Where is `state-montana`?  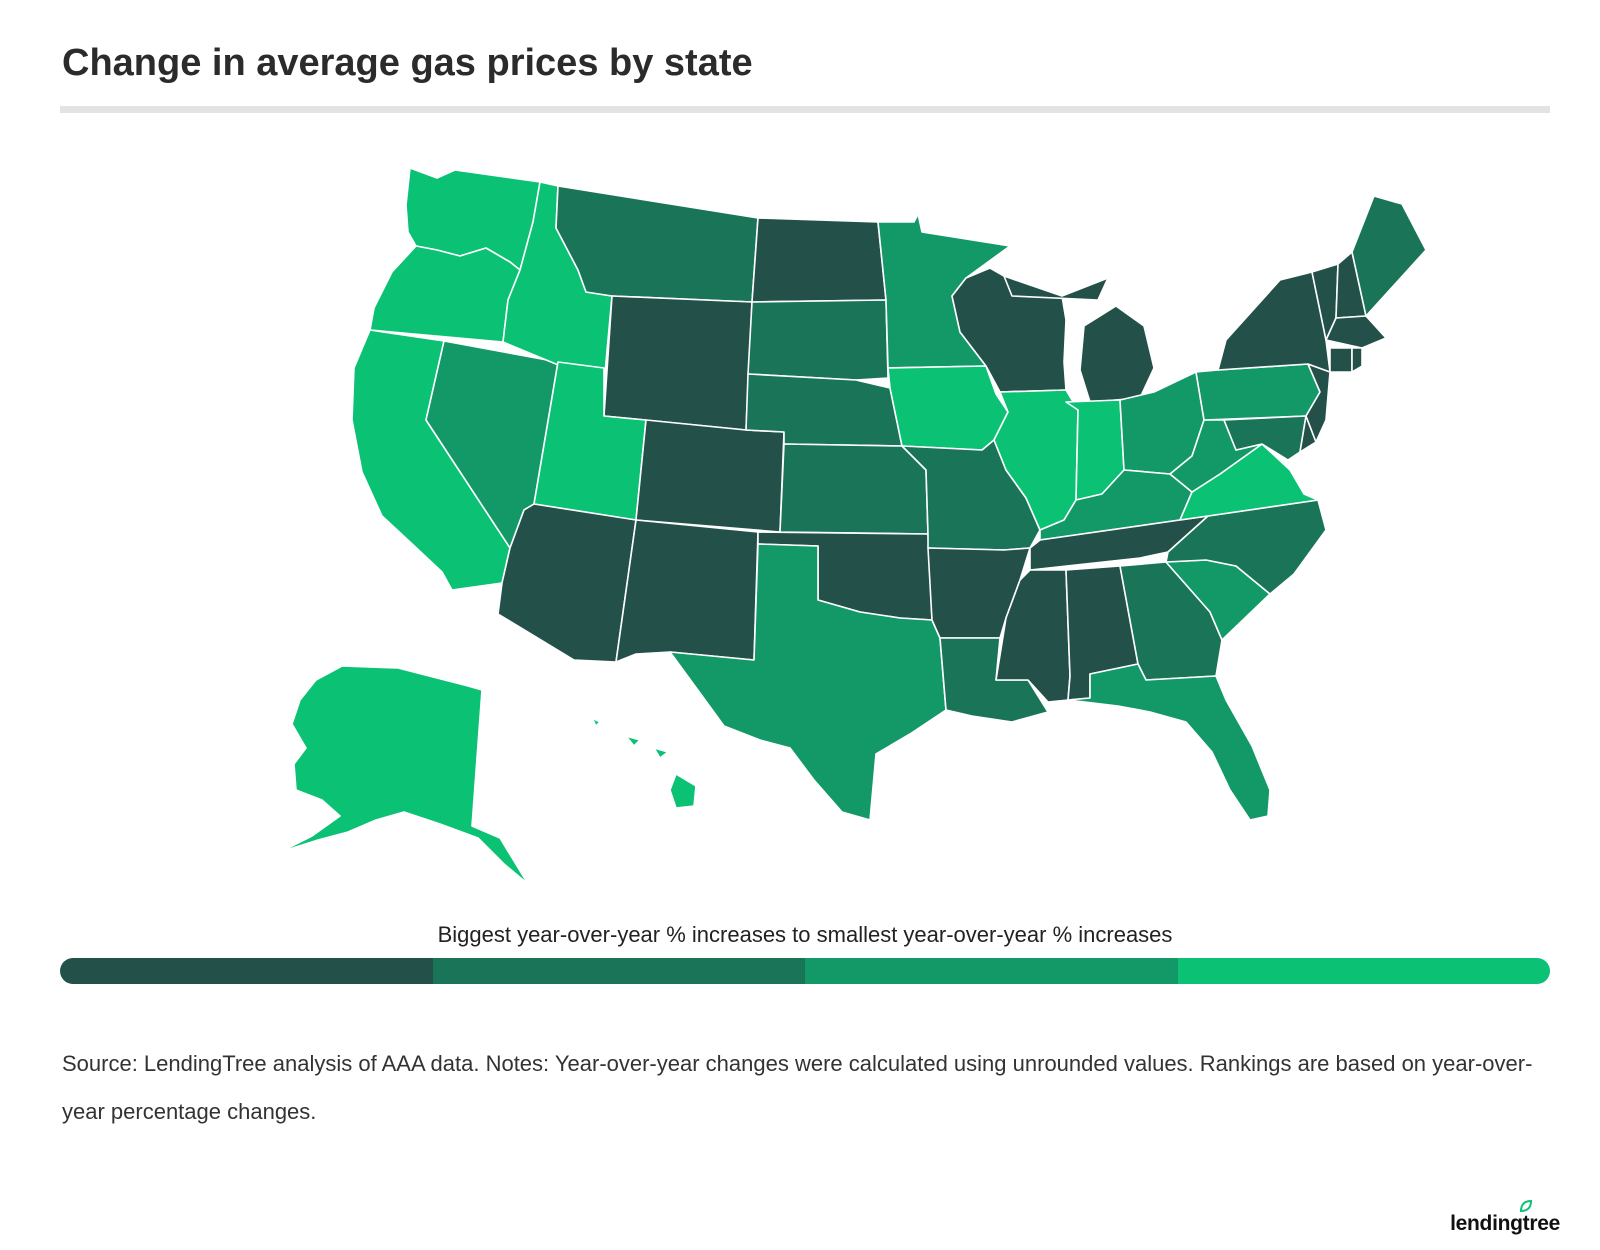 state-montana is located at coordinates (657, 244).